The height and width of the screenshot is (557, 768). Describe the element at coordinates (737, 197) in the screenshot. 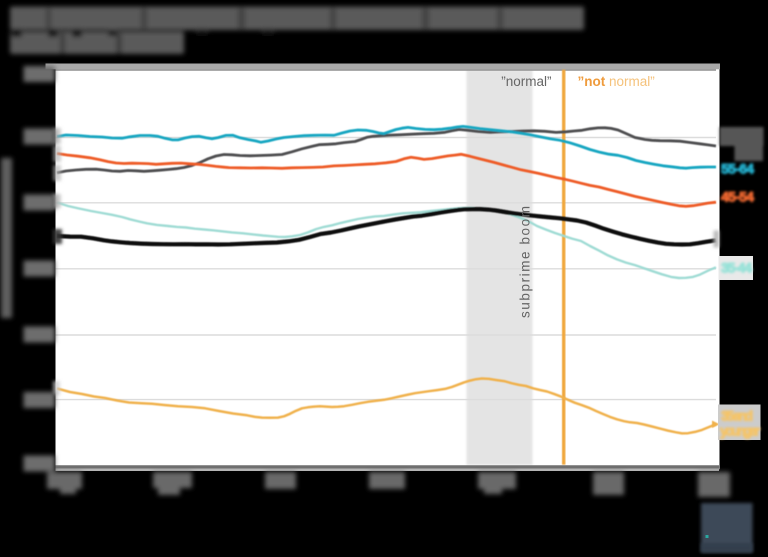

I see `svg-text: 45-54` at that location.